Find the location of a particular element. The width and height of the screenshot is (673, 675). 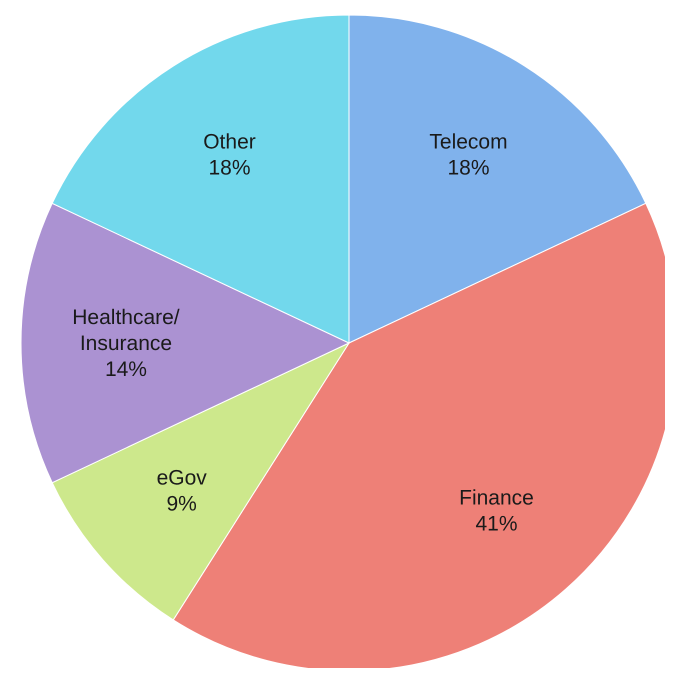

data-label: 14% is located at coordinates (125, 369).